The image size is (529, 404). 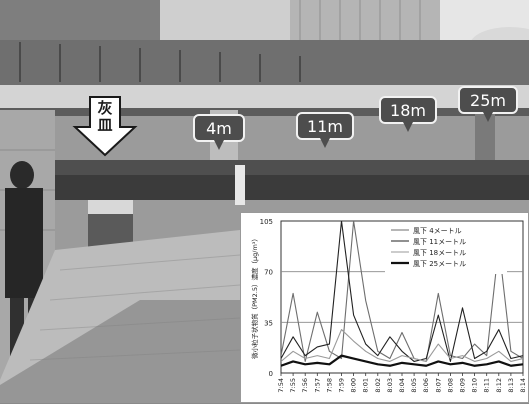 What do you see at coordinates (281, 385) in the screenshot?
I see `x-tick-label: 7:54` at bounding box center [281, 385].